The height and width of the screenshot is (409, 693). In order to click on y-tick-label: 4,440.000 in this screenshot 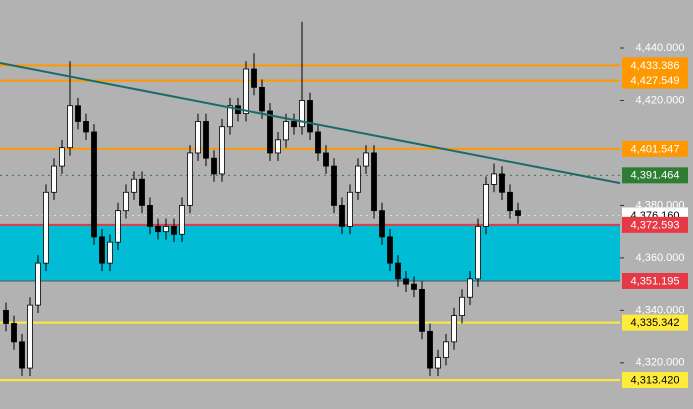, I will do `click(660, 48)`.